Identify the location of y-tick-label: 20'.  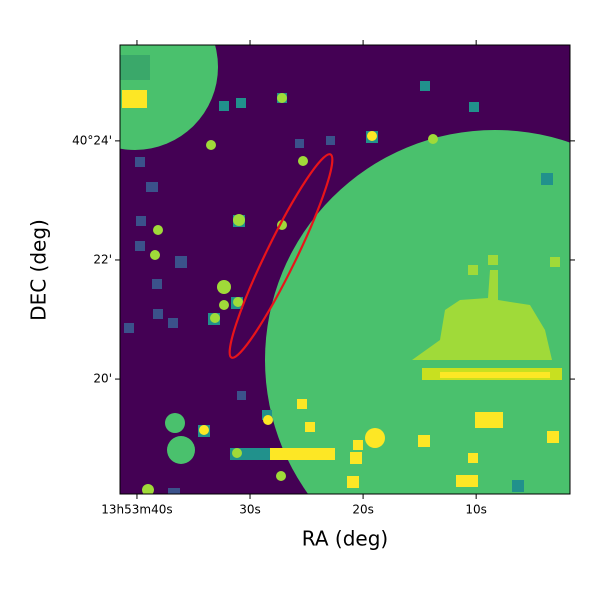
(102, 379).